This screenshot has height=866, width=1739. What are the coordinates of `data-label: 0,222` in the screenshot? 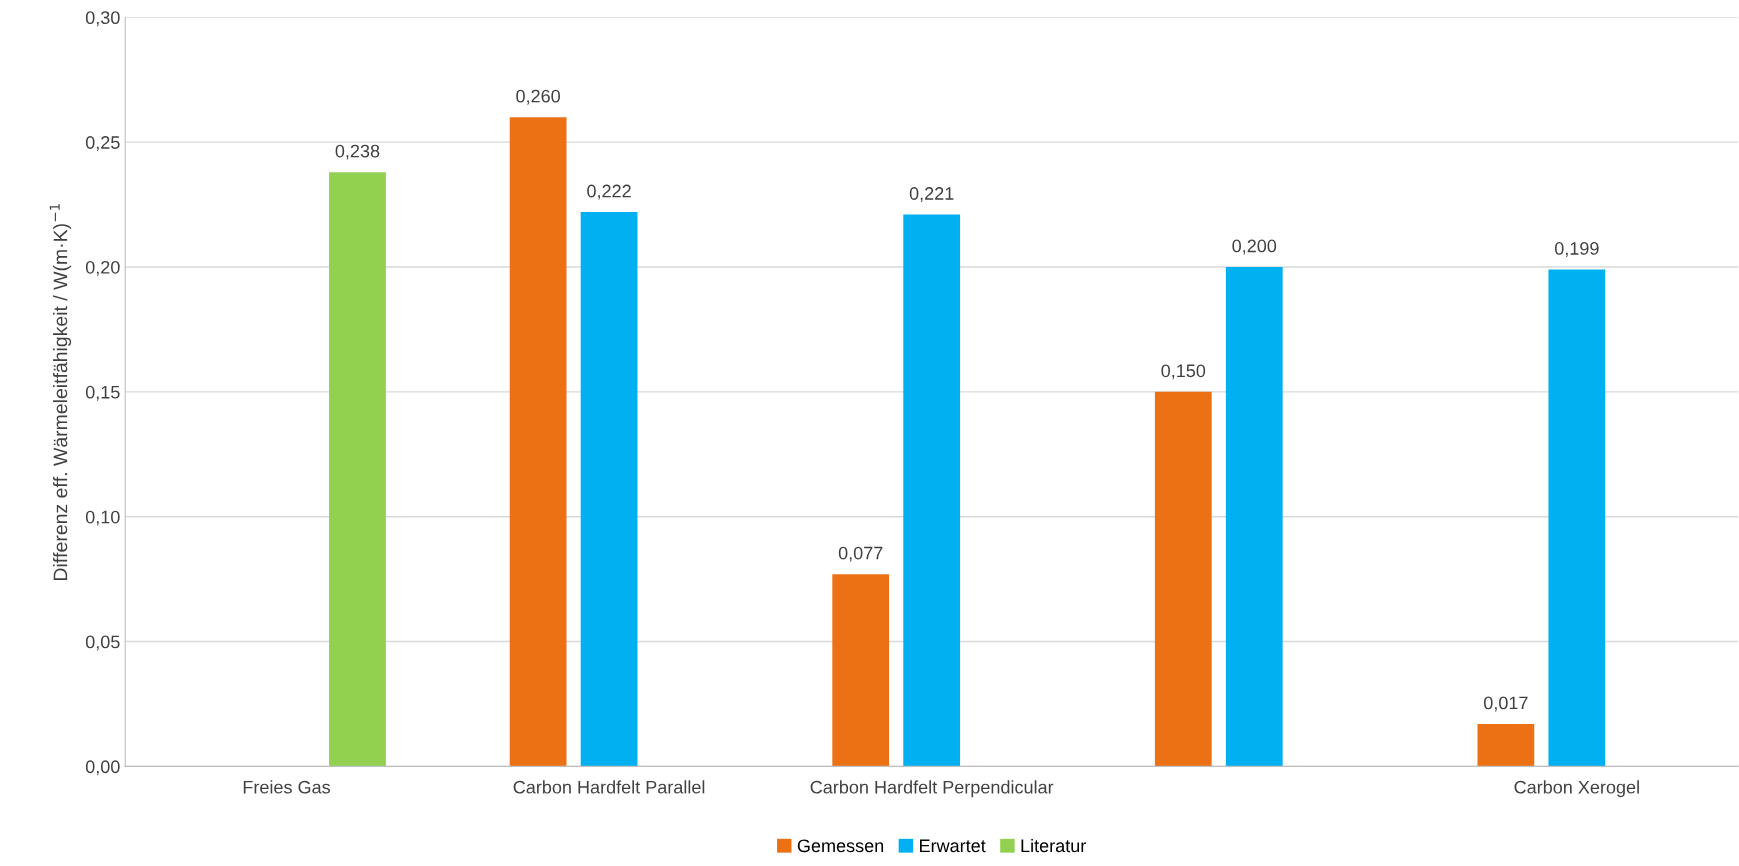 It's located at (609, 192).